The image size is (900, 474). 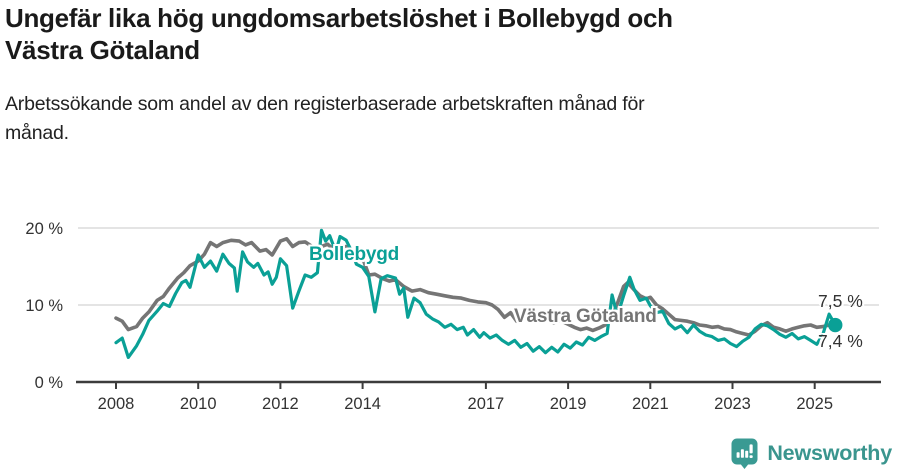 I want to click on series-label-bollebygd: Bollebygd, so click(x=354, y=254).